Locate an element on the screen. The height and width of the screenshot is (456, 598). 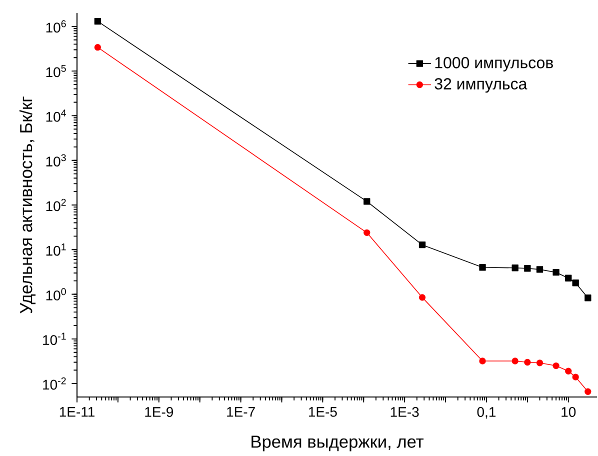
x-tick-label: 10 is located at coordinates (569, 412).